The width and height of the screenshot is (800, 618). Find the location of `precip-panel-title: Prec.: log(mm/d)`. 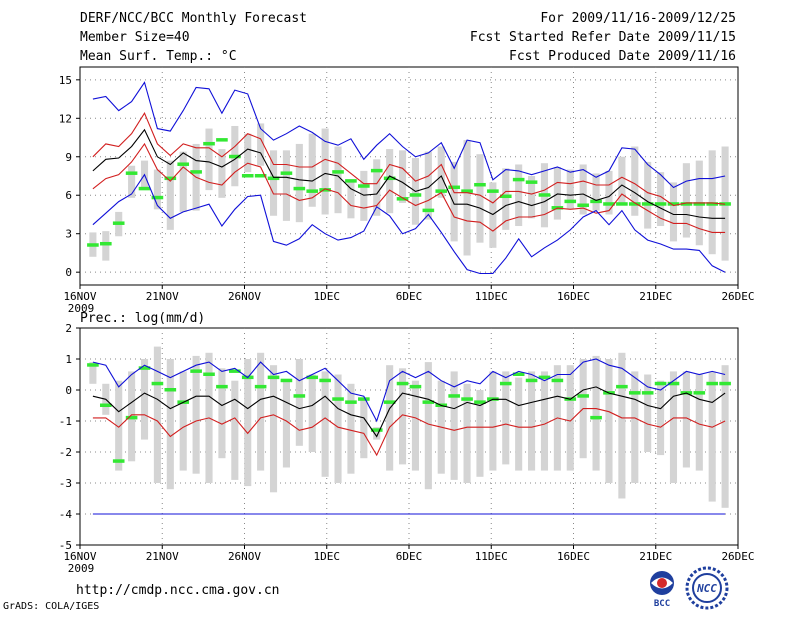

precip-panel-title: Prec.: log(mm/d) is located at coordinates (142, 318).